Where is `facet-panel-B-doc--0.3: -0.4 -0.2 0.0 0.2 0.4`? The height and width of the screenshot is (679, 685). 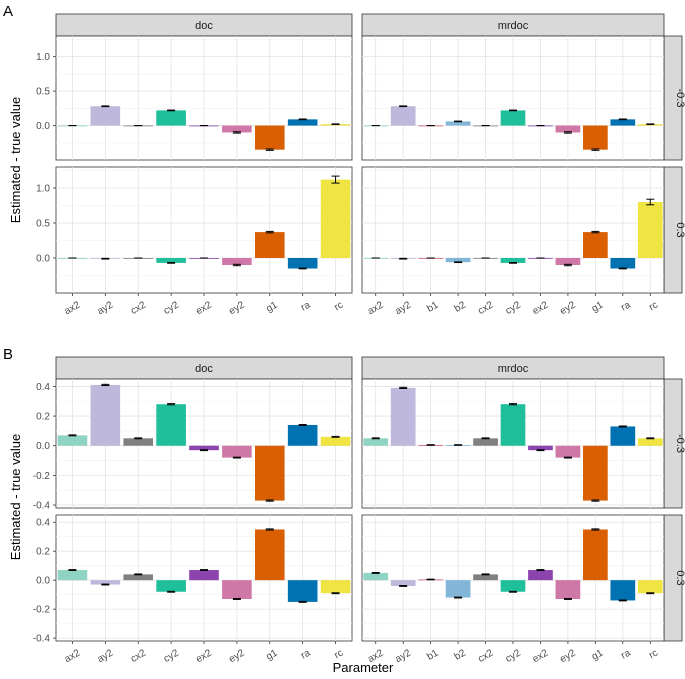 facet-panel-B-doc--0.3: -0.4 -0.2 0.0 0.2 0.4 is located at coordinates (193, 445).